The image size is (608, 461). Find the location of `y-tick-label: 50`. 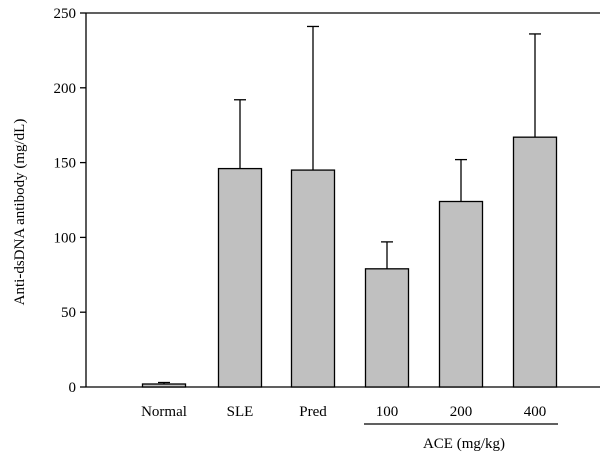

y-tick-label: 50 is located at coordinates (68, 313).